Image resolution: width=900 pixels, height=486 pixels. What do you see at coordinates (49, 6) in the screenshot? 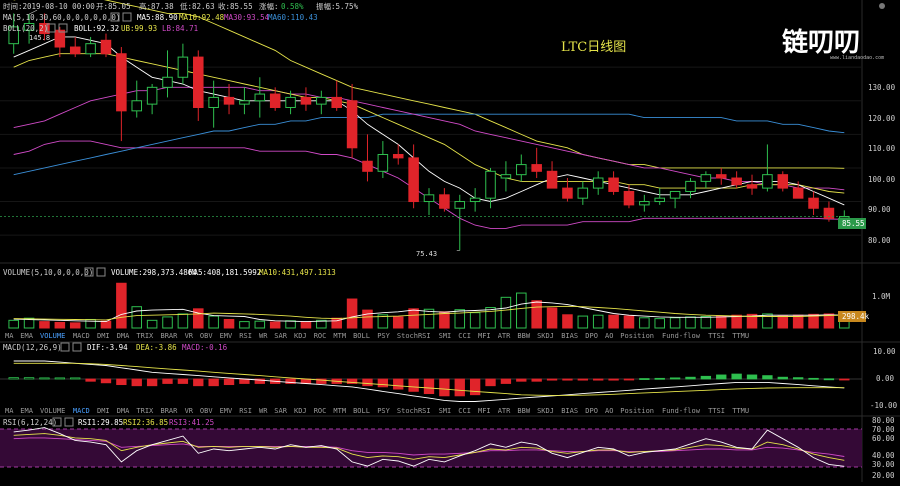
I see `time-label: 时间:2019-08-10 00:00` at bounding box center [49, 6].